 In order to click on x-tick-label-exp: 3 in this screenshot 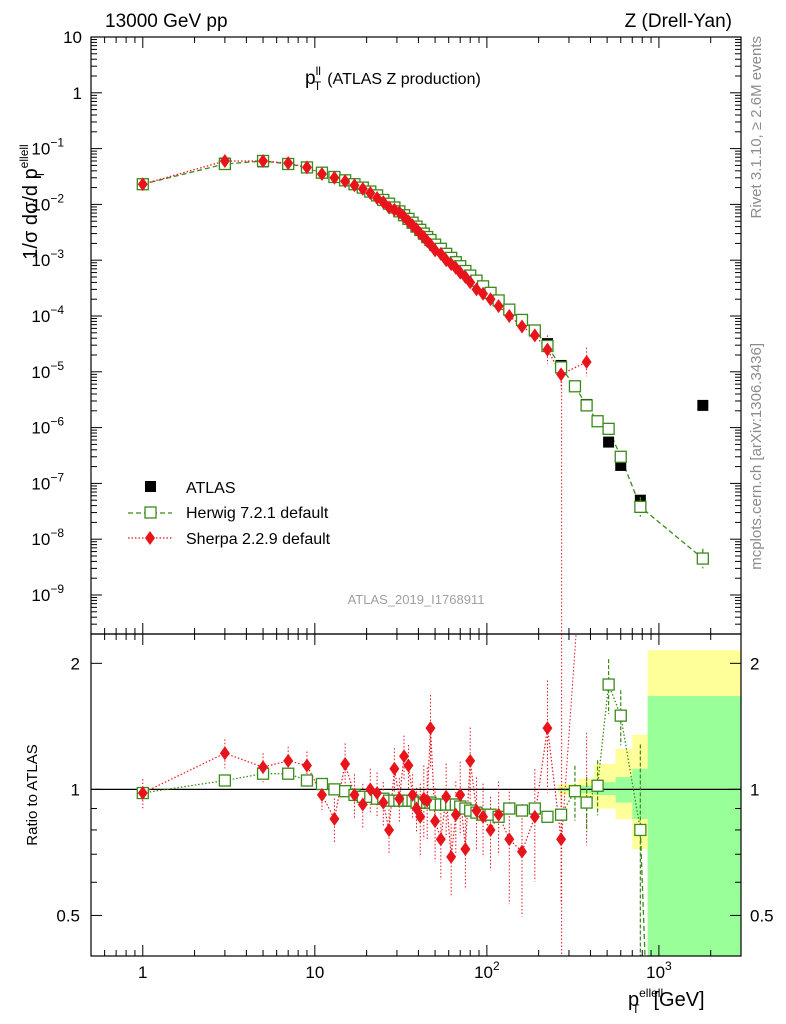, I will do `click(668, 966)`.